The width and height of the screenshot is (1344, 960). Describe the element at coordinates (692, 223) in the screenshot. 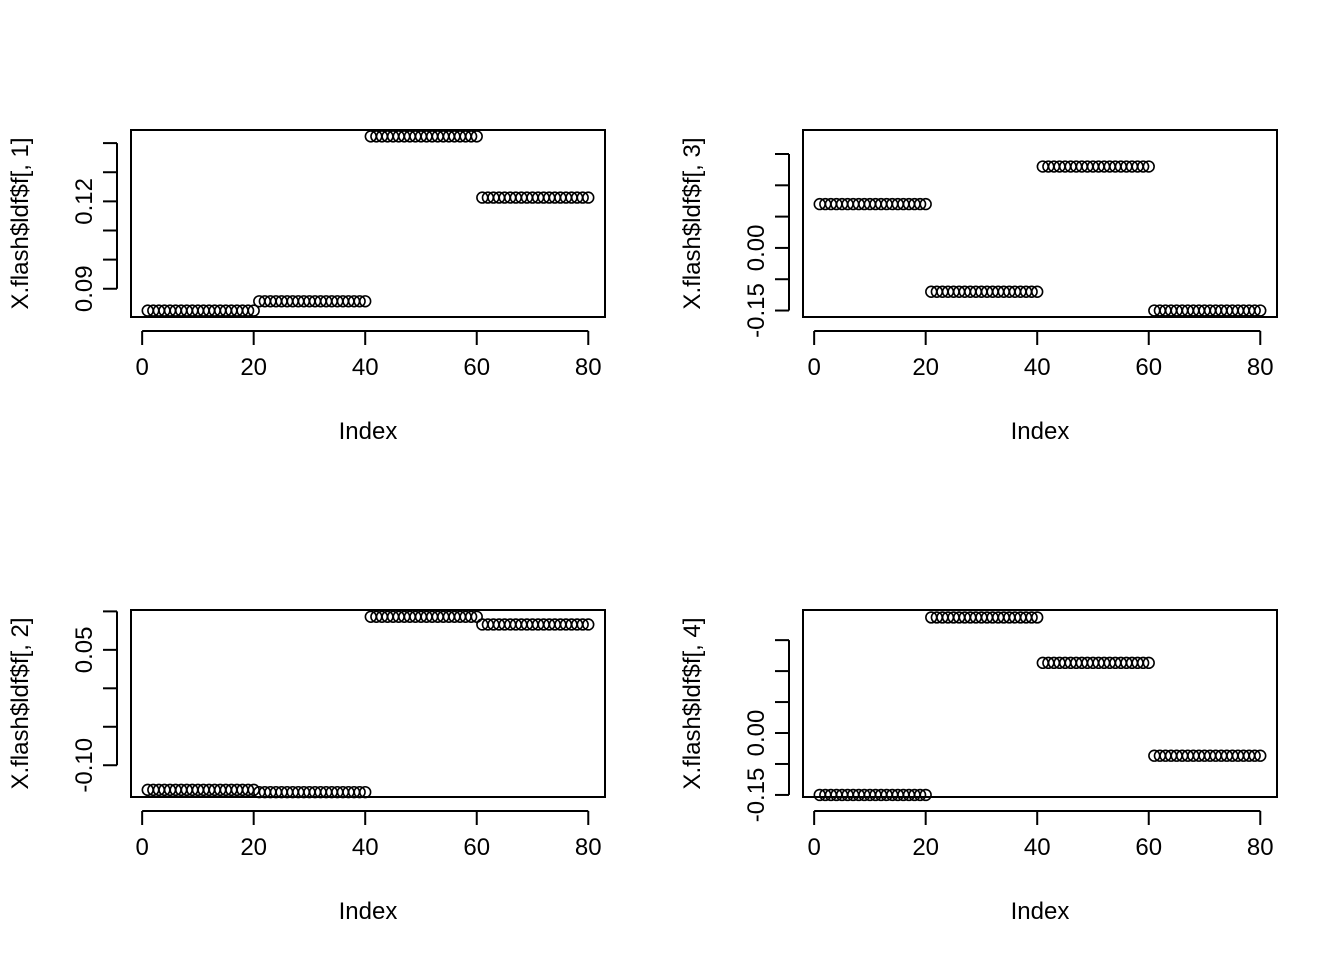

I see `y-axis-title: X.flash$ldf$f[, 3]` at that location.